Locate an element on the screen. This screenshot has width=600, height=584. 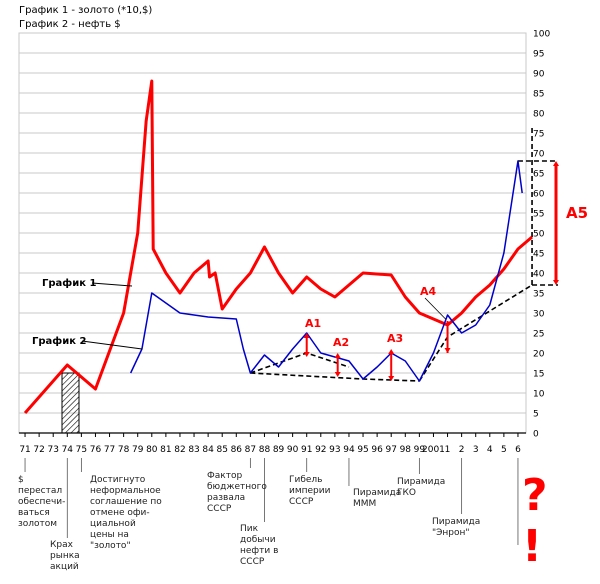
y-tick-label: 70 is located at coordinates (539, 155).